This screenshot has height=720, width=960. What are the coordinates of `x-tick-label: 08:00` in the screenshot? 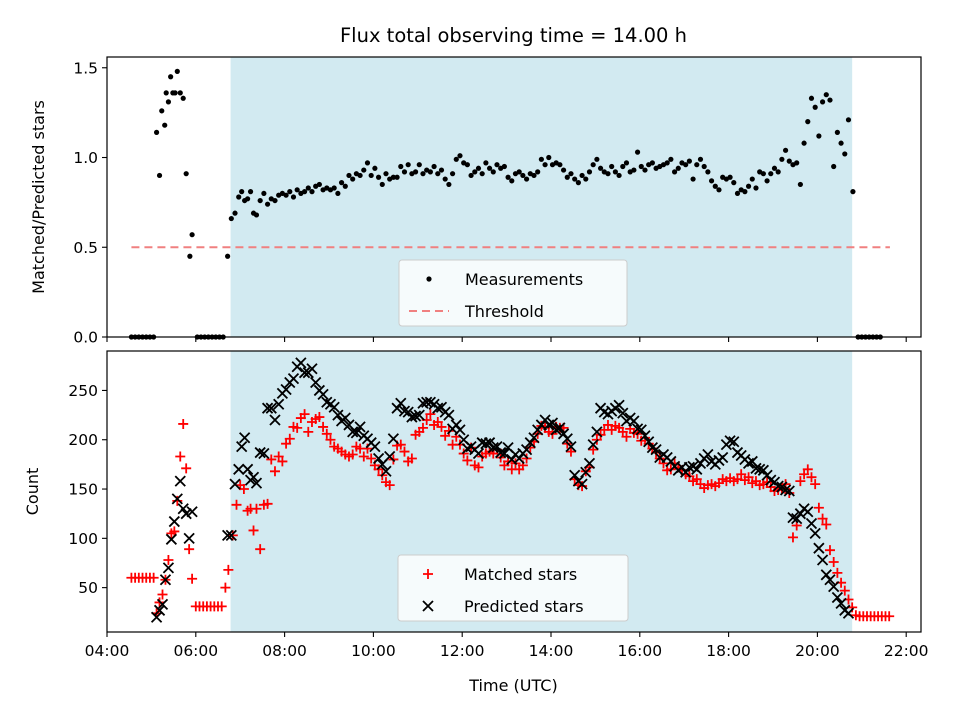 It's located at (284, 651).